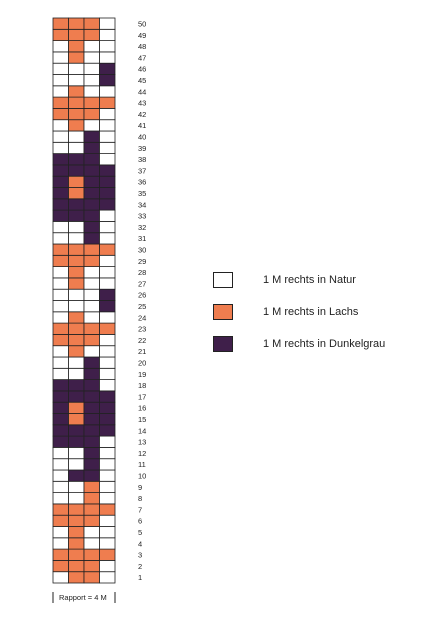 This screenshot has height=617, width=421. I want to click on row-number: 24, so click(142, 317).